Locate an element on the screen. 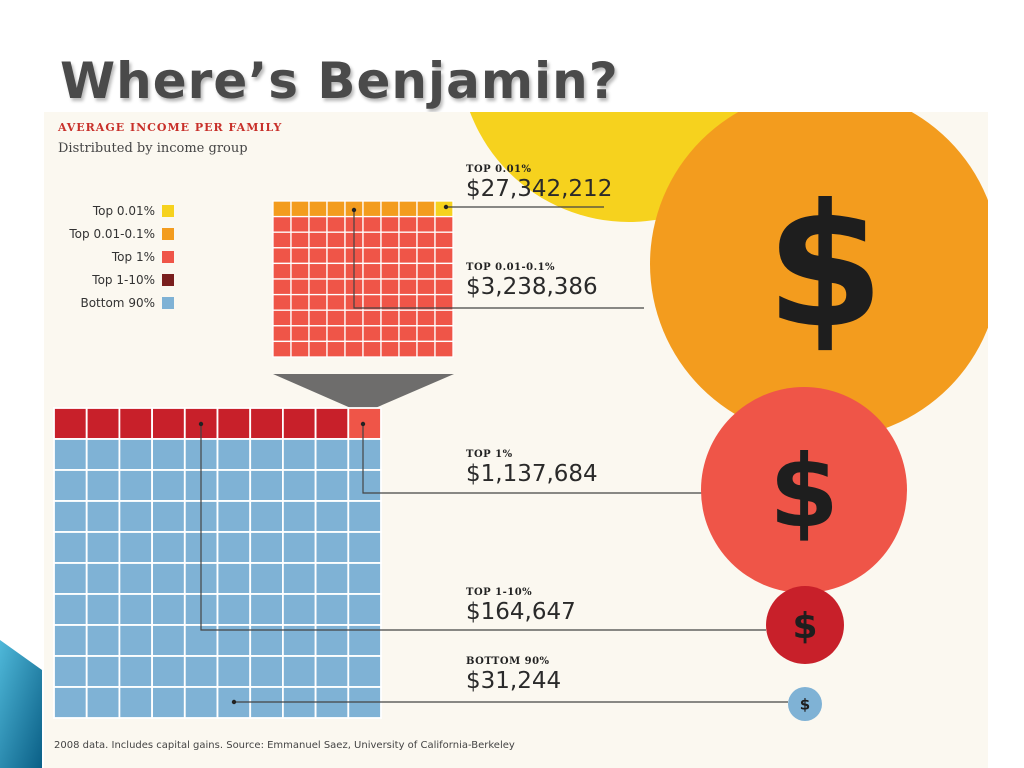 The width and height of the screenshot is (1024, 768). legend-item-bottom-90: Bottom 90% is located at coordinates (109, 303).